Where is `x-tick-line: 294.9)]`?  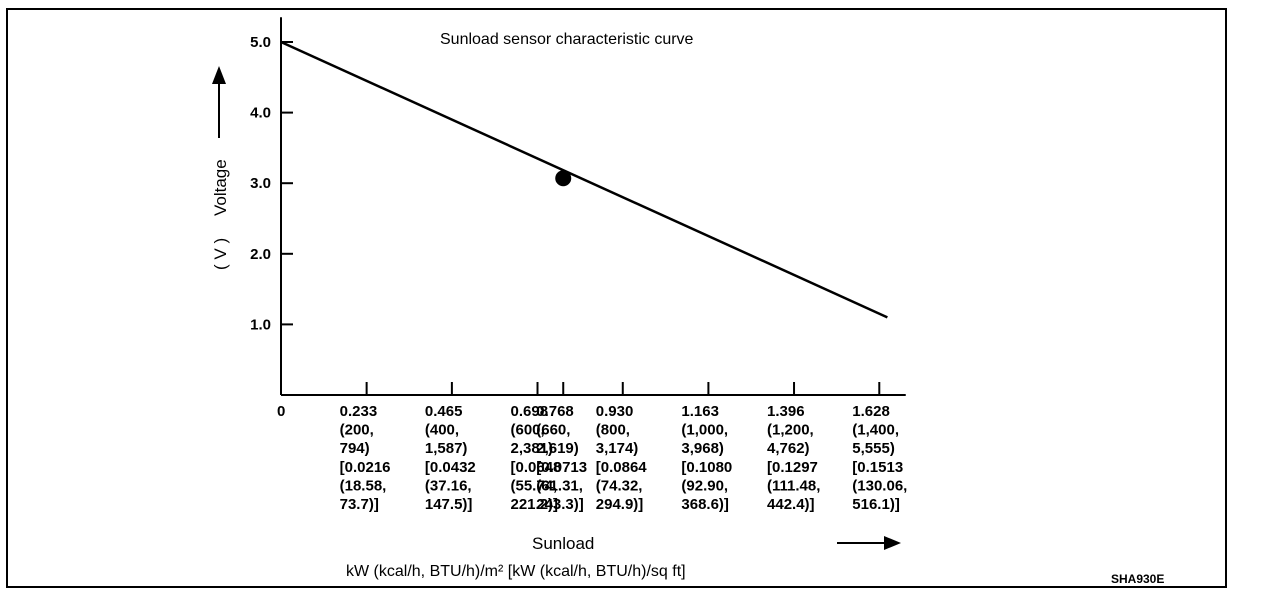 x-tick-line: 294.9)] is located at coordinates (620, 504).